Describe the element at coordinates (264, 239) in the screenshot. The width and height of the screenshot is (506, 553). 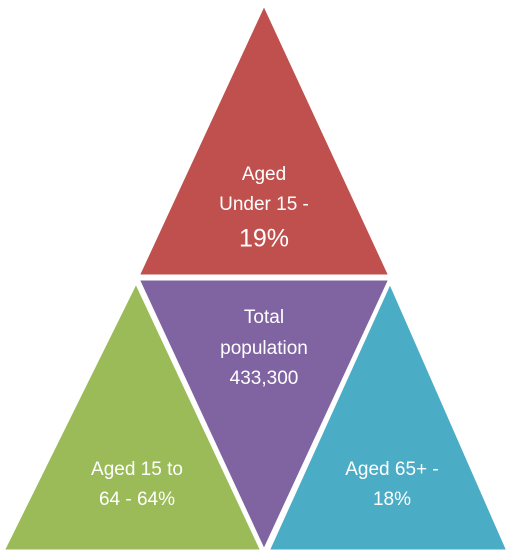
I see `label-line: 19%` at that location.